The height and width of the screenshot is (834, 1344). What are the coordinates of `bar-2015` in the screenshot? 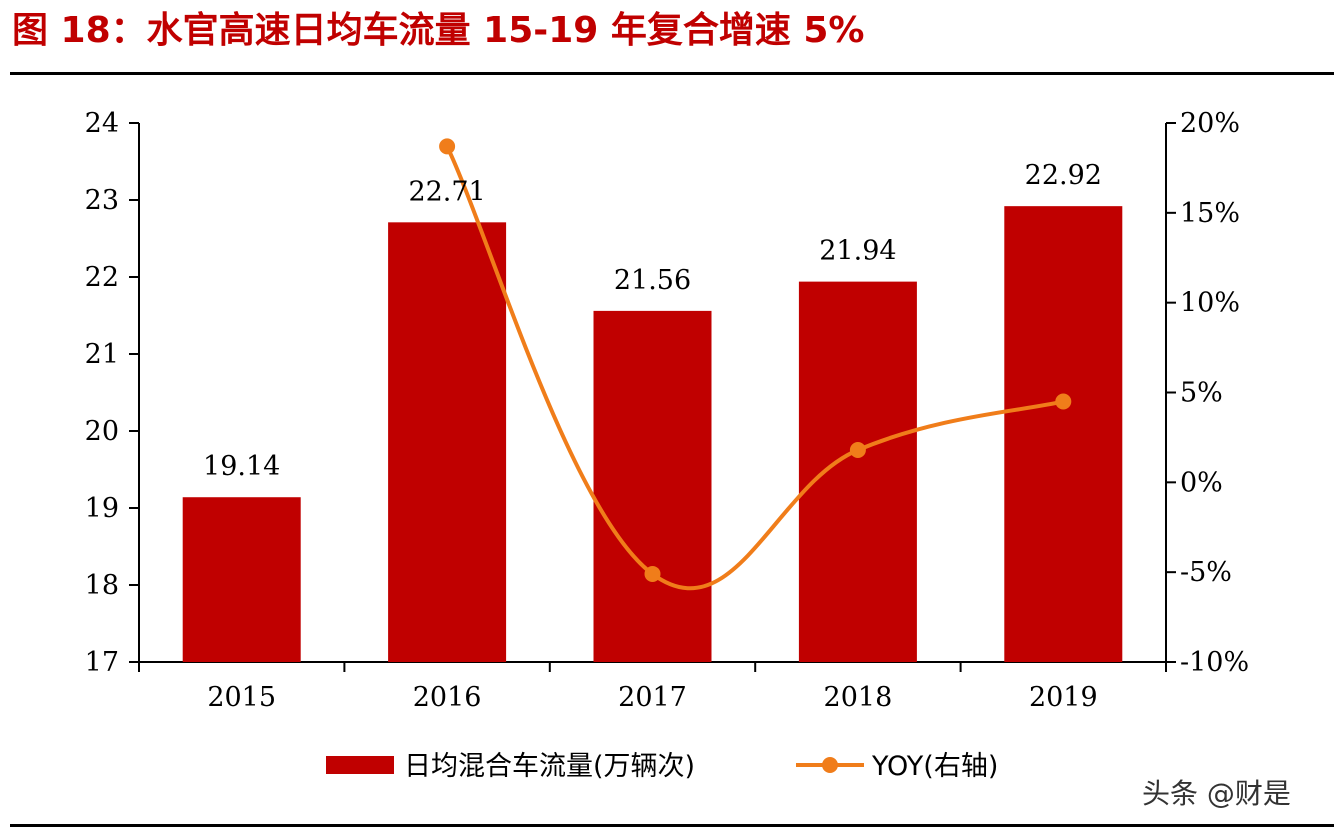 It's located at (241, 579).